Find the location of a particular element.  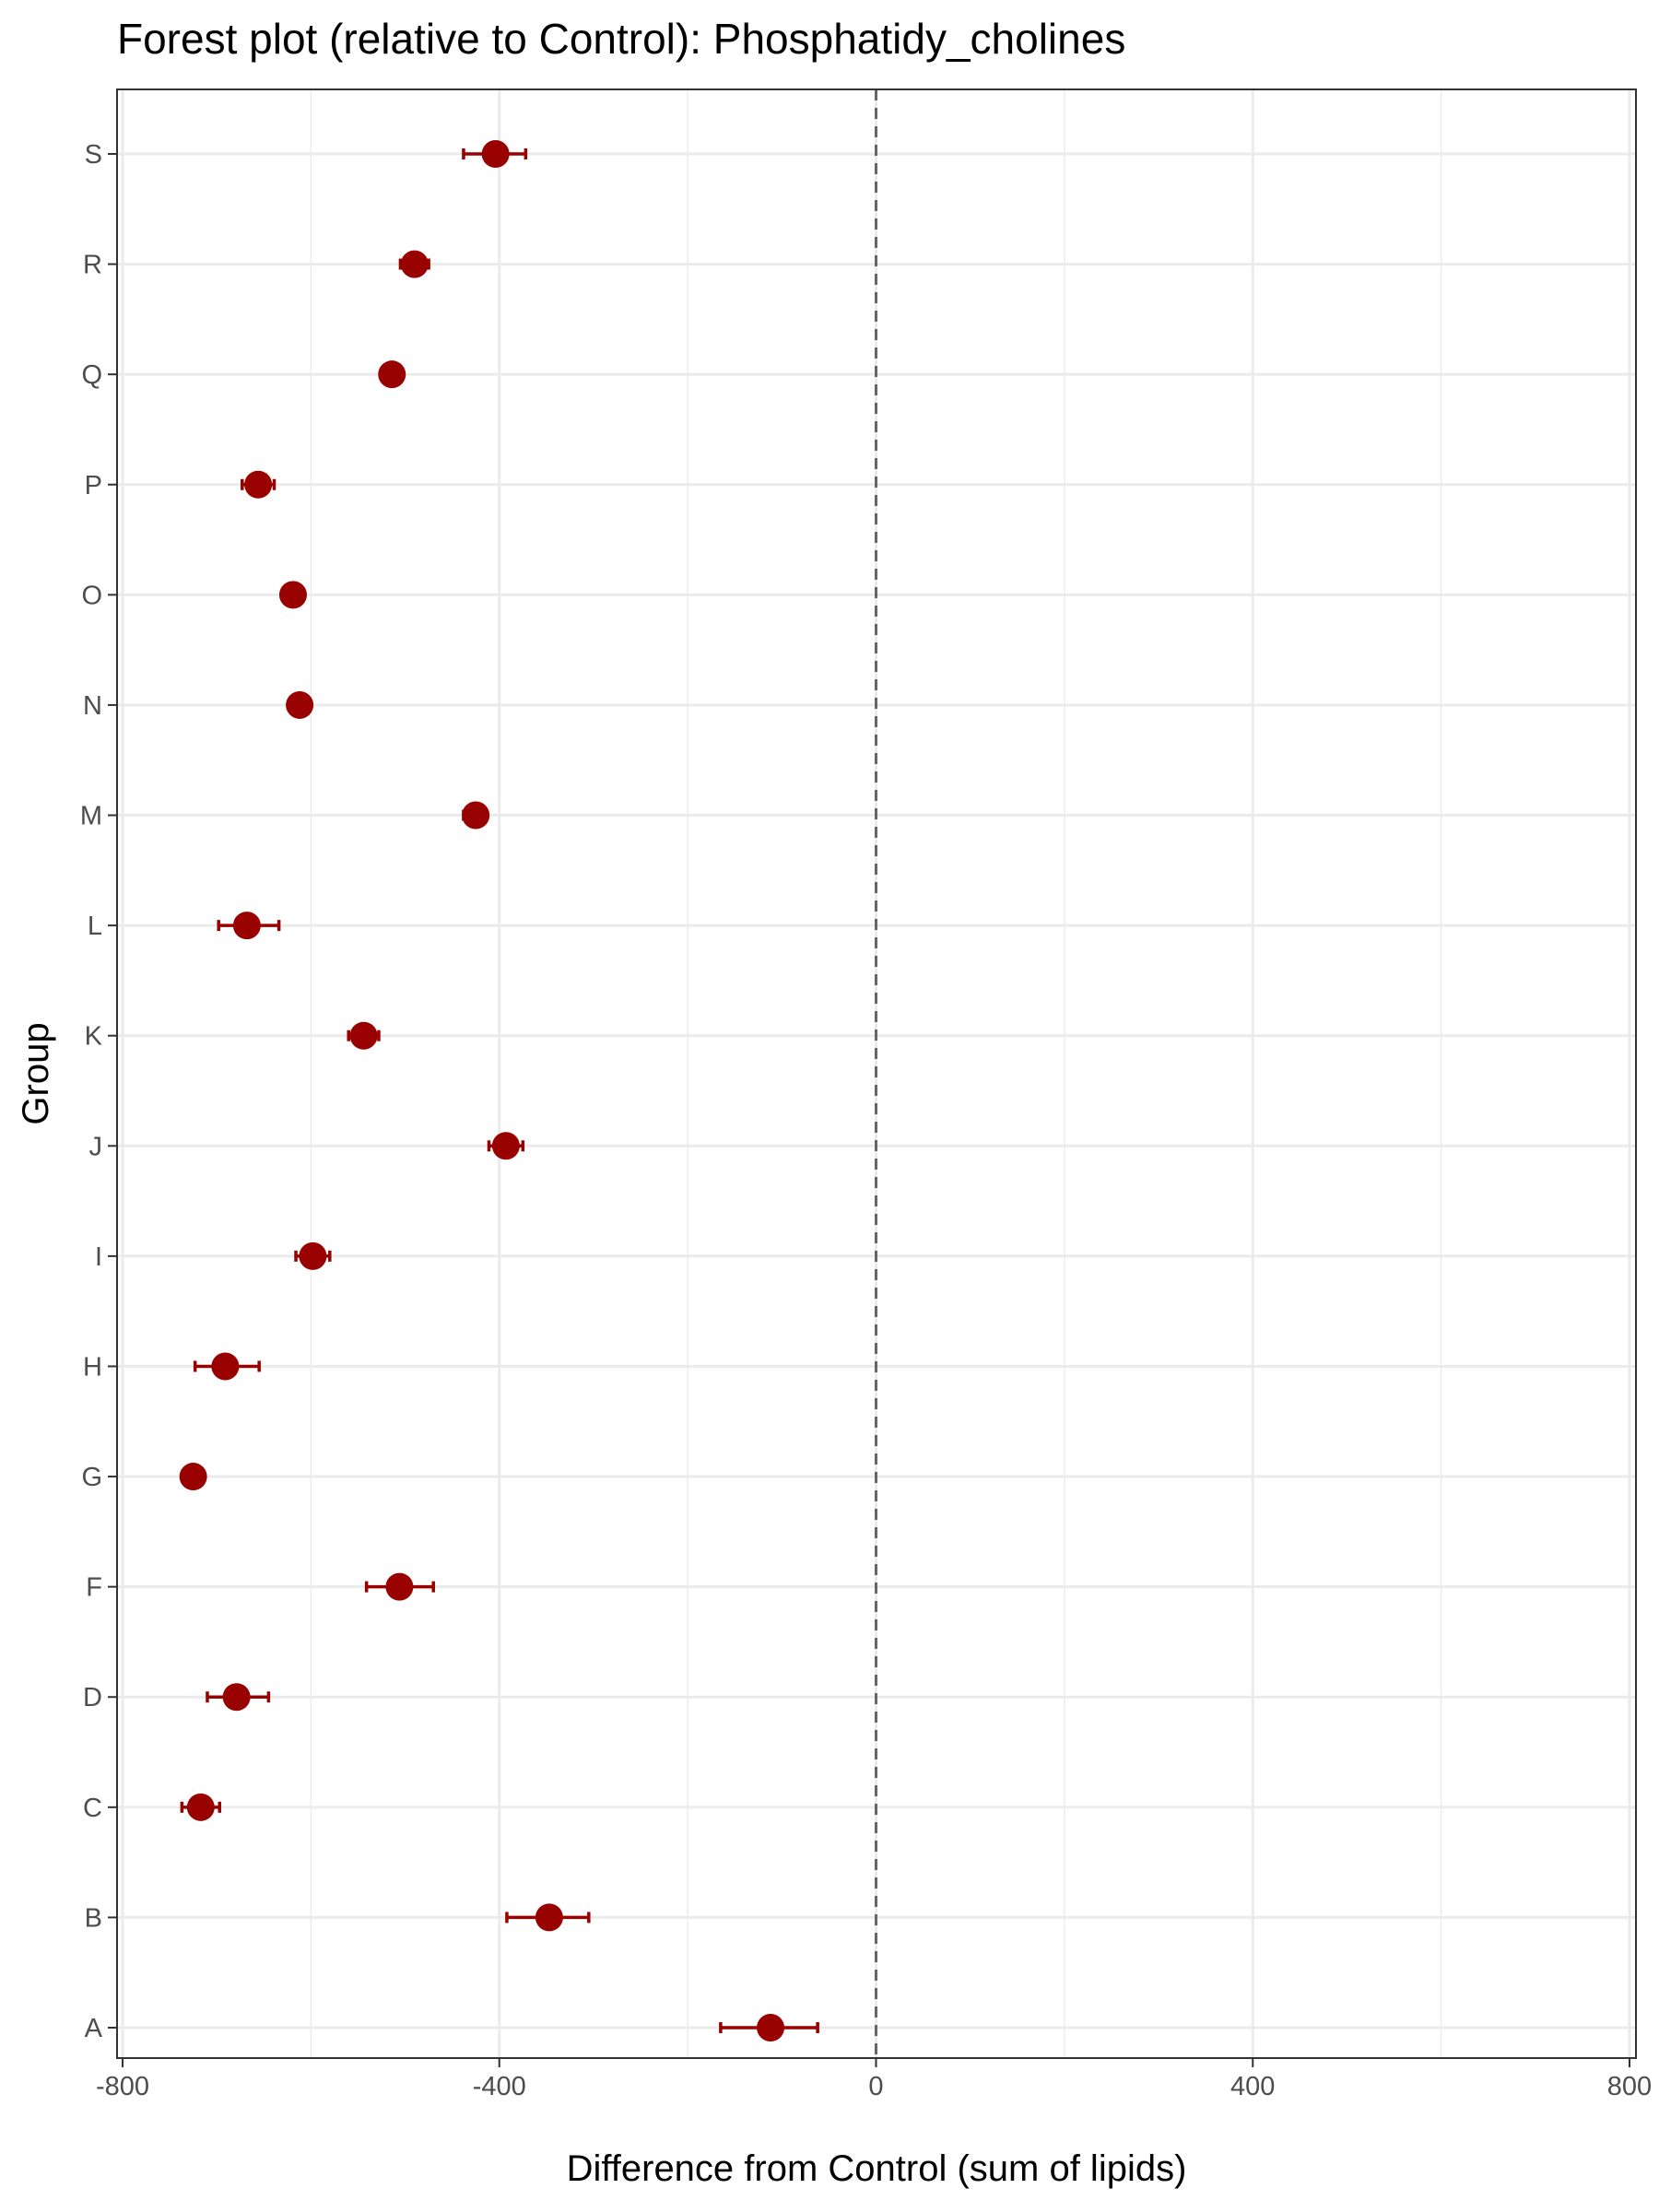

x-axis: -800 -400 0 400 800 is located at coordinates (874, 2079).